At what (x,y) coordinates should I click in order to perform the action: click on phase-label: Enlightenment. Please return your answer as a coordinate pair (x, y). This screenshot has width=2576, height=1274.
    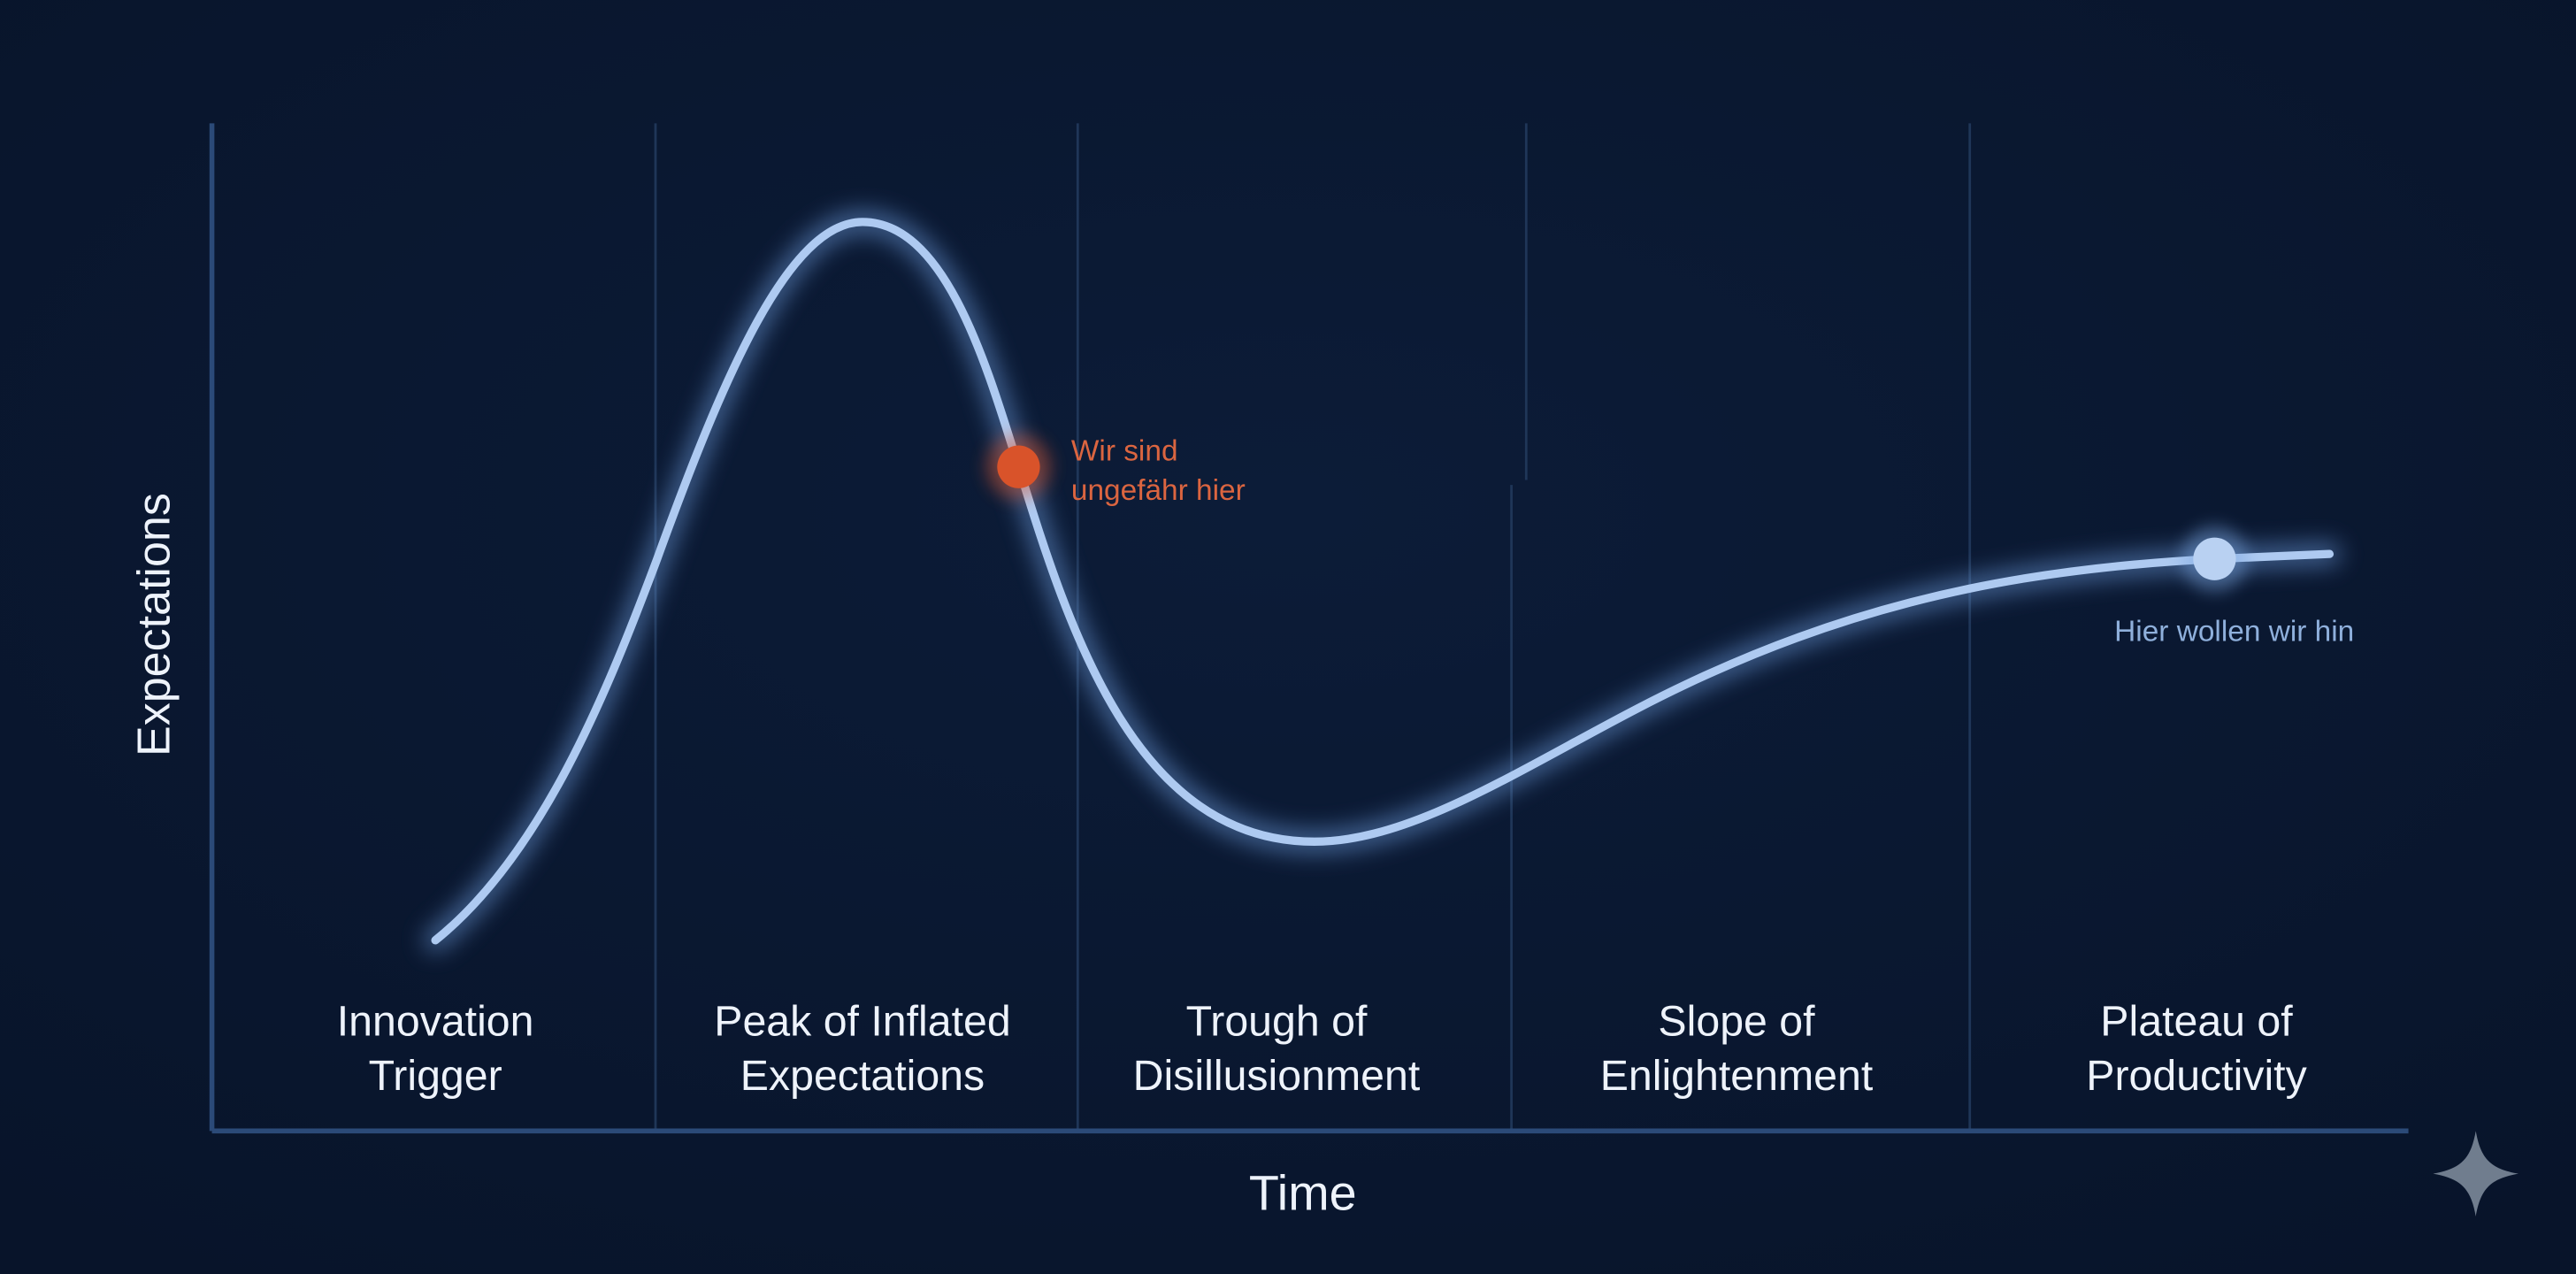
    Looking at the image, I should click on (1737, 1076).